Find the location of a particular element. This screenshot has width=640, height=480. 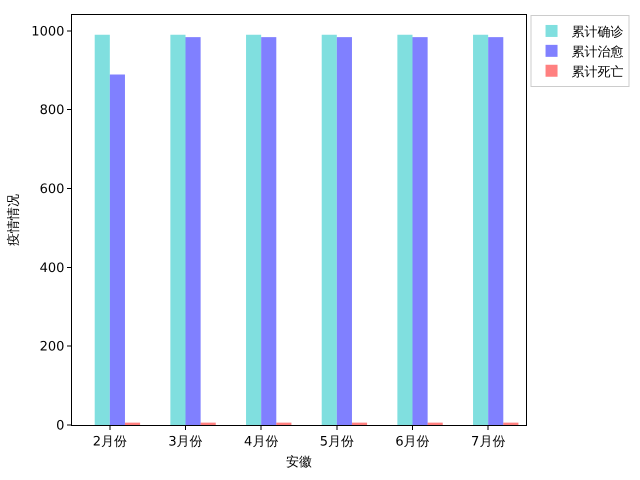

y-tick-label: 400 is located at coordinates (52, 268).